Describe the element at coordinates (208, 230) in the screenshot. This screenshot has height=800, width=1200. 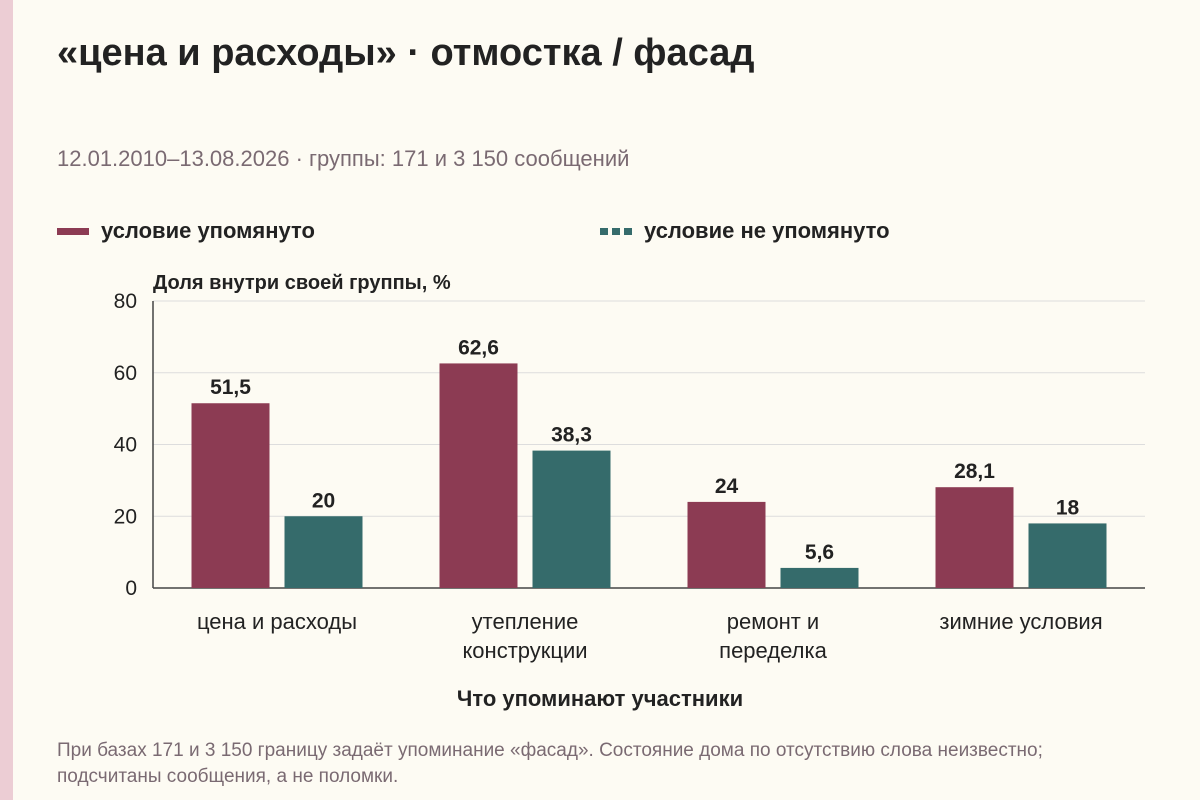
I see `legend-label-mentioned: условие упомянуто` at that location.